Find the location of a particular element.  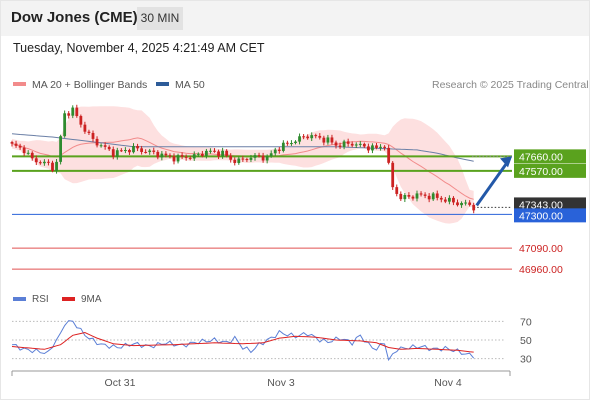

x-tick-label: Nov 4 is located at coordinates (448, 383).